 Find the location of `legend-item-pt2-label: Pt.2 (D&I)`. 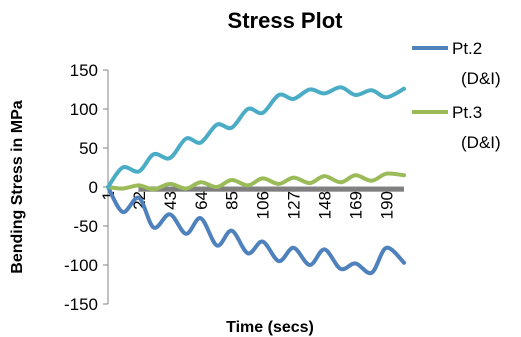

legend-item-pt2-label: Pt.2 (D&I) is located at coordinates (476, 63).